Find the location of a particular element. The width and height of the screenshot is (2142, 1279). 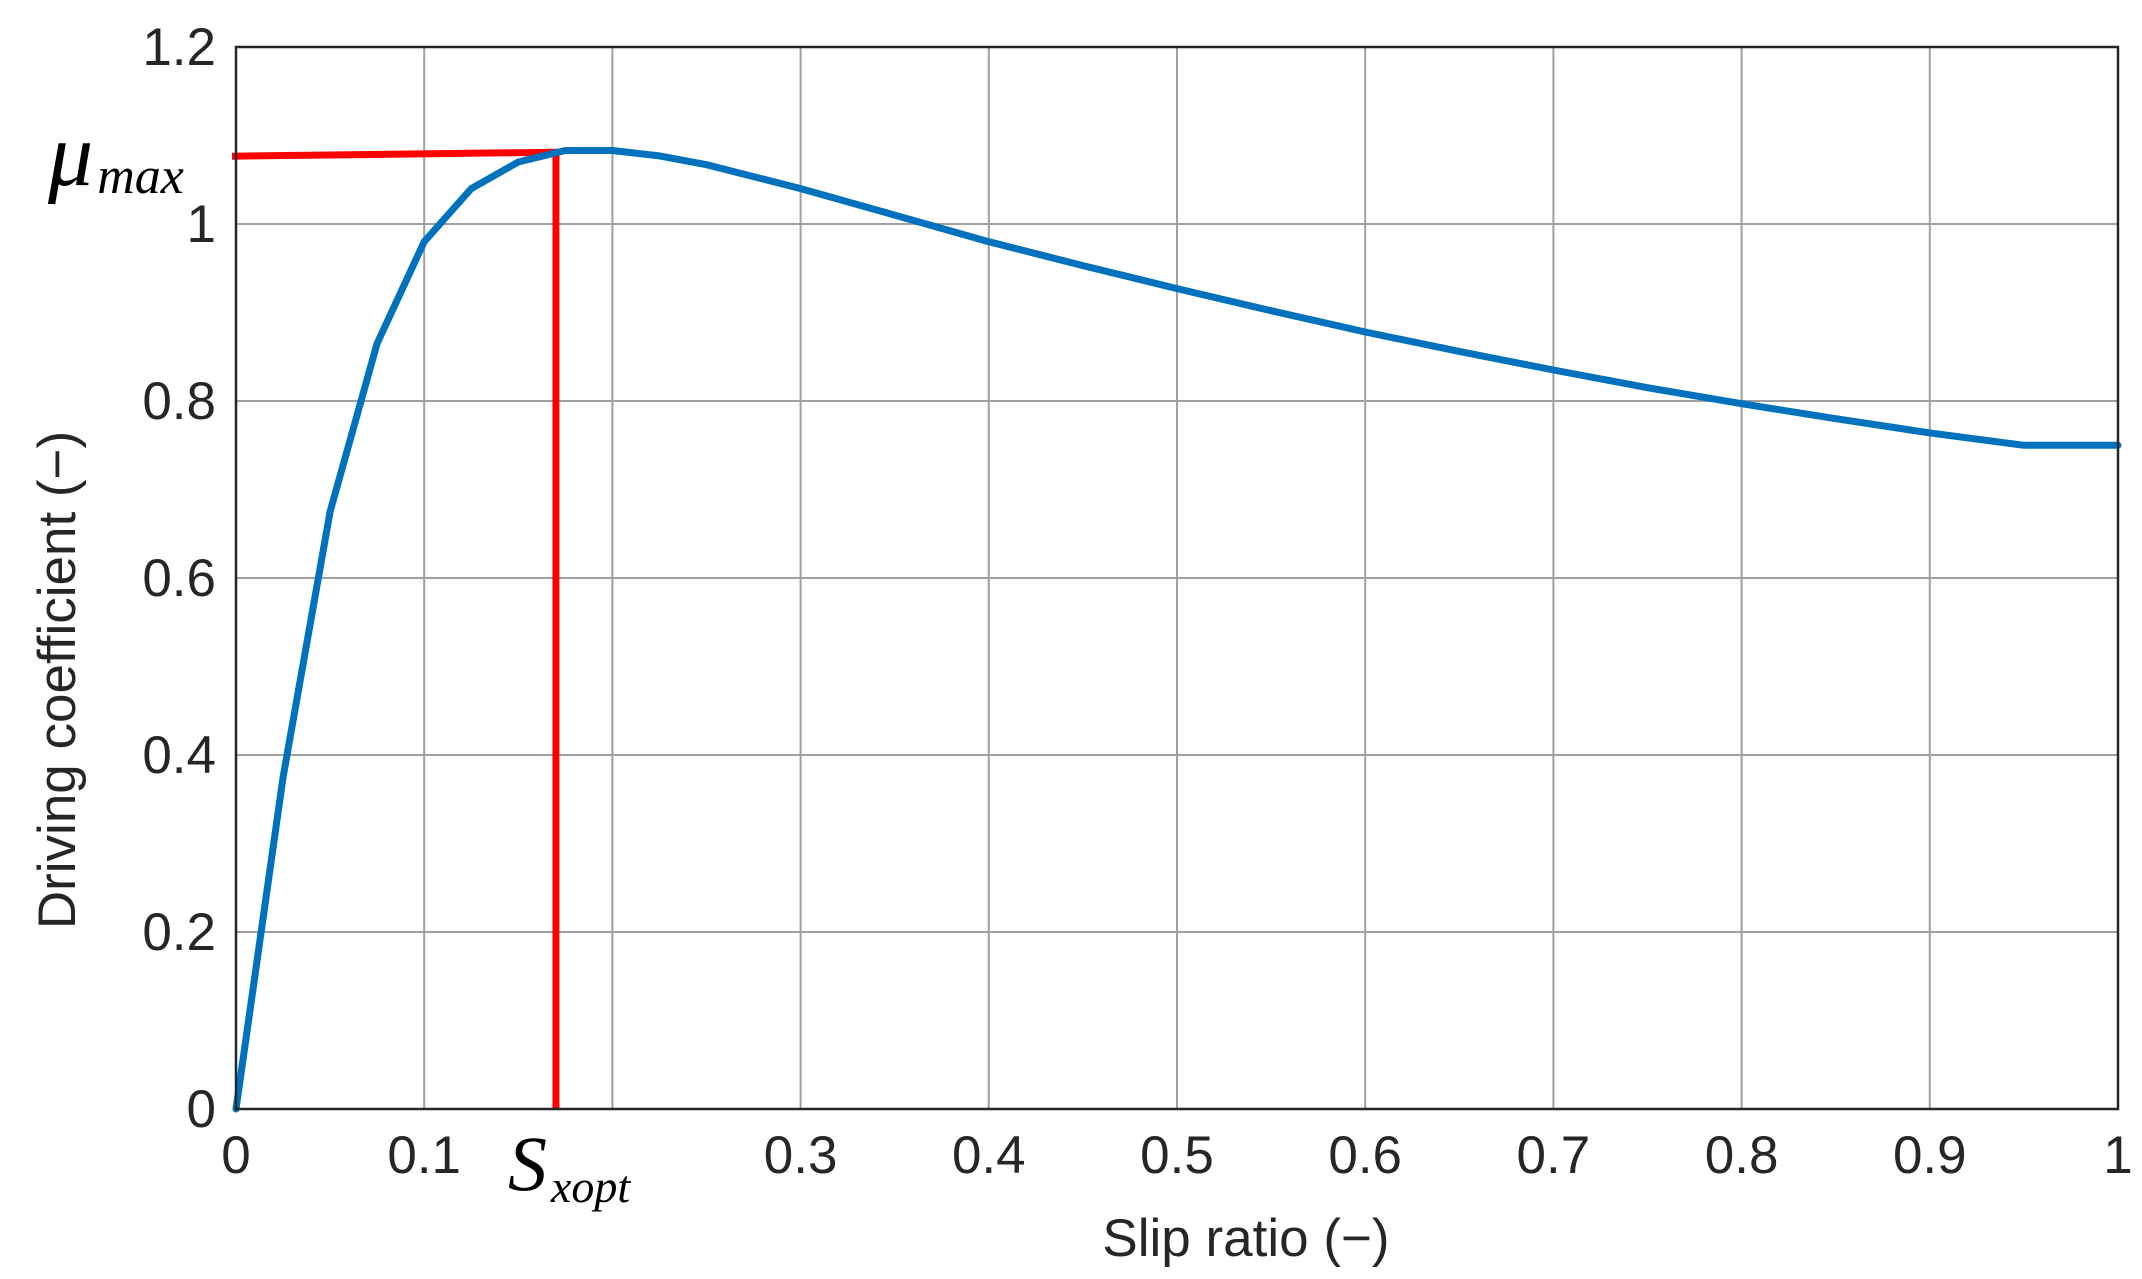

x-tick-label: 0.1 is located at coordinates (424, 1155).